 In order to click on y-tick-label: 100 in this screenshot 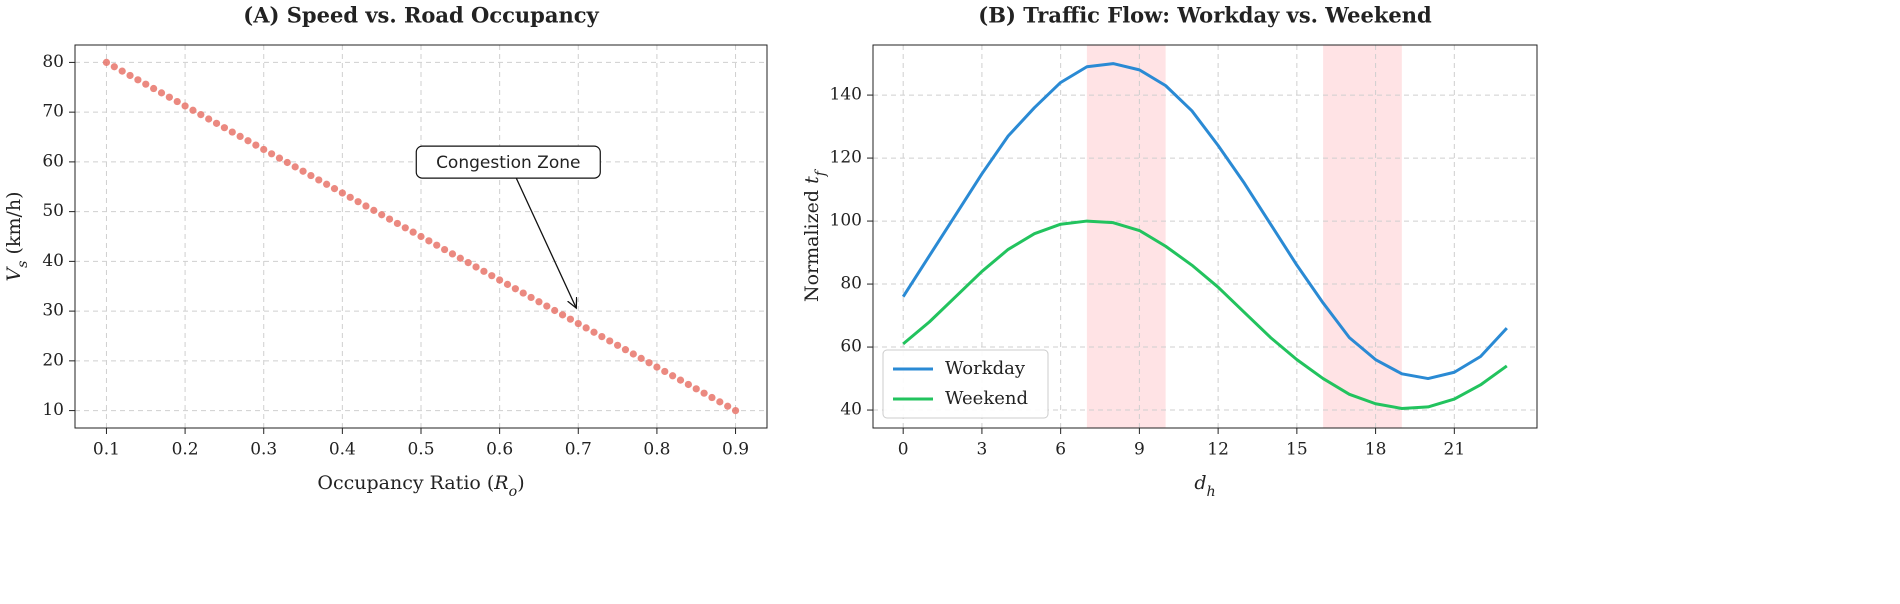, I will do `click(846, 221)`.